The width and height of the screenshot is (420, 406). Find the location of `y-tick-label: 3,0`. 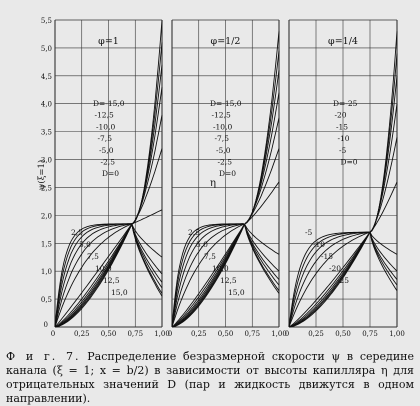

y-tick-label: 3,0 is located at coordinates (46, 161).